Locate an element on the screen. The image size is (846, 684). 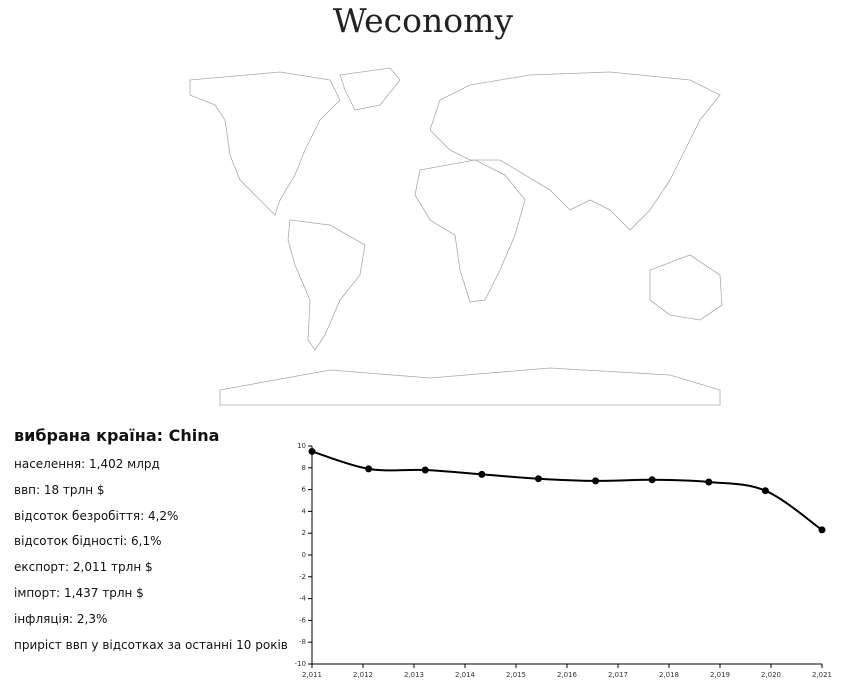
x-tick-label: 2,015 is located at coordinates (516, 675).